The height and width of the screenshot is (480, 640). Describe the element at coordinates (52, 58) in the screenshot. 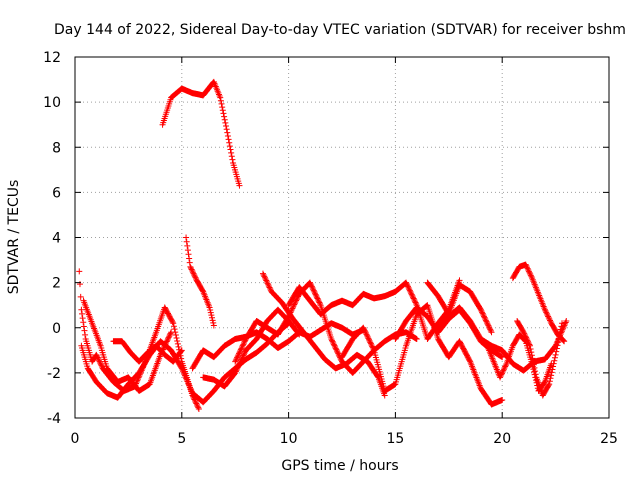

I see `y-tick-label: 12` at that location.